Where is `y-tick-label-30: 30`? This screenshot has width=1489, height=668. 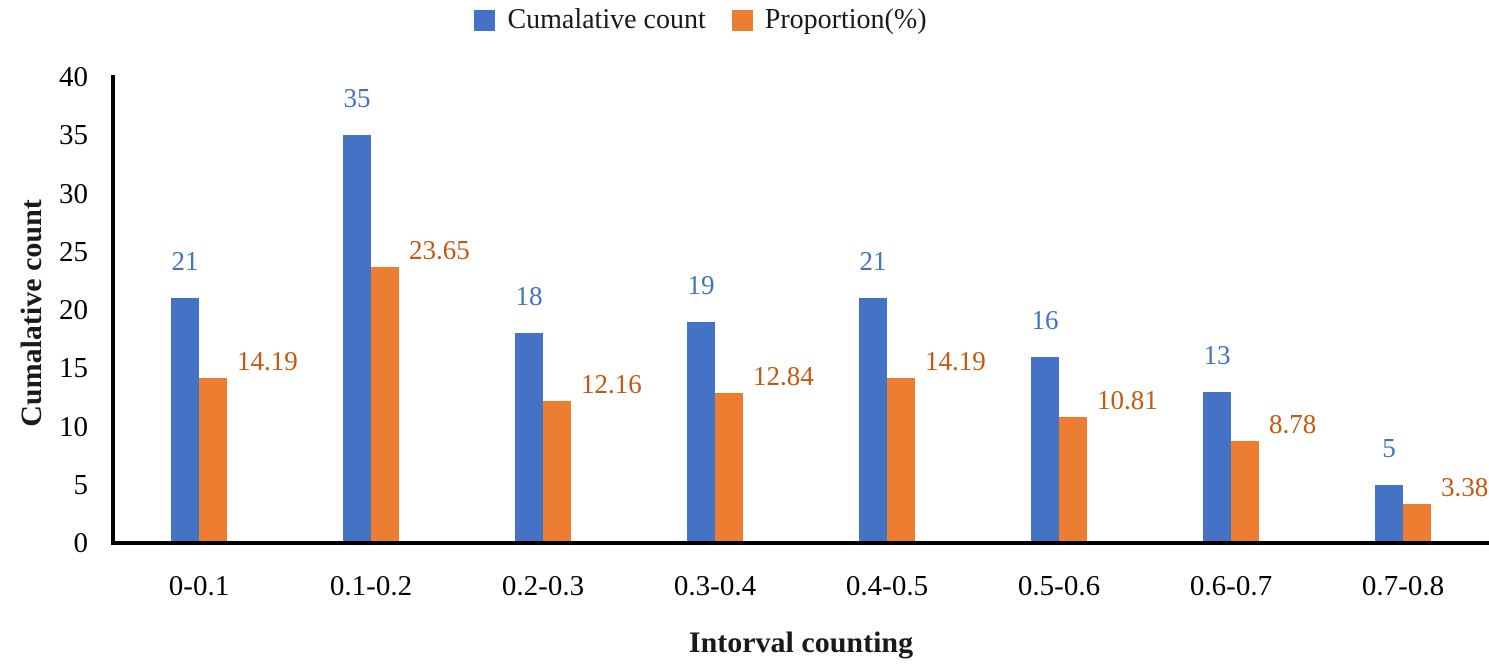
y-tick-label-30: 30 is located at coordinates (73, 193).